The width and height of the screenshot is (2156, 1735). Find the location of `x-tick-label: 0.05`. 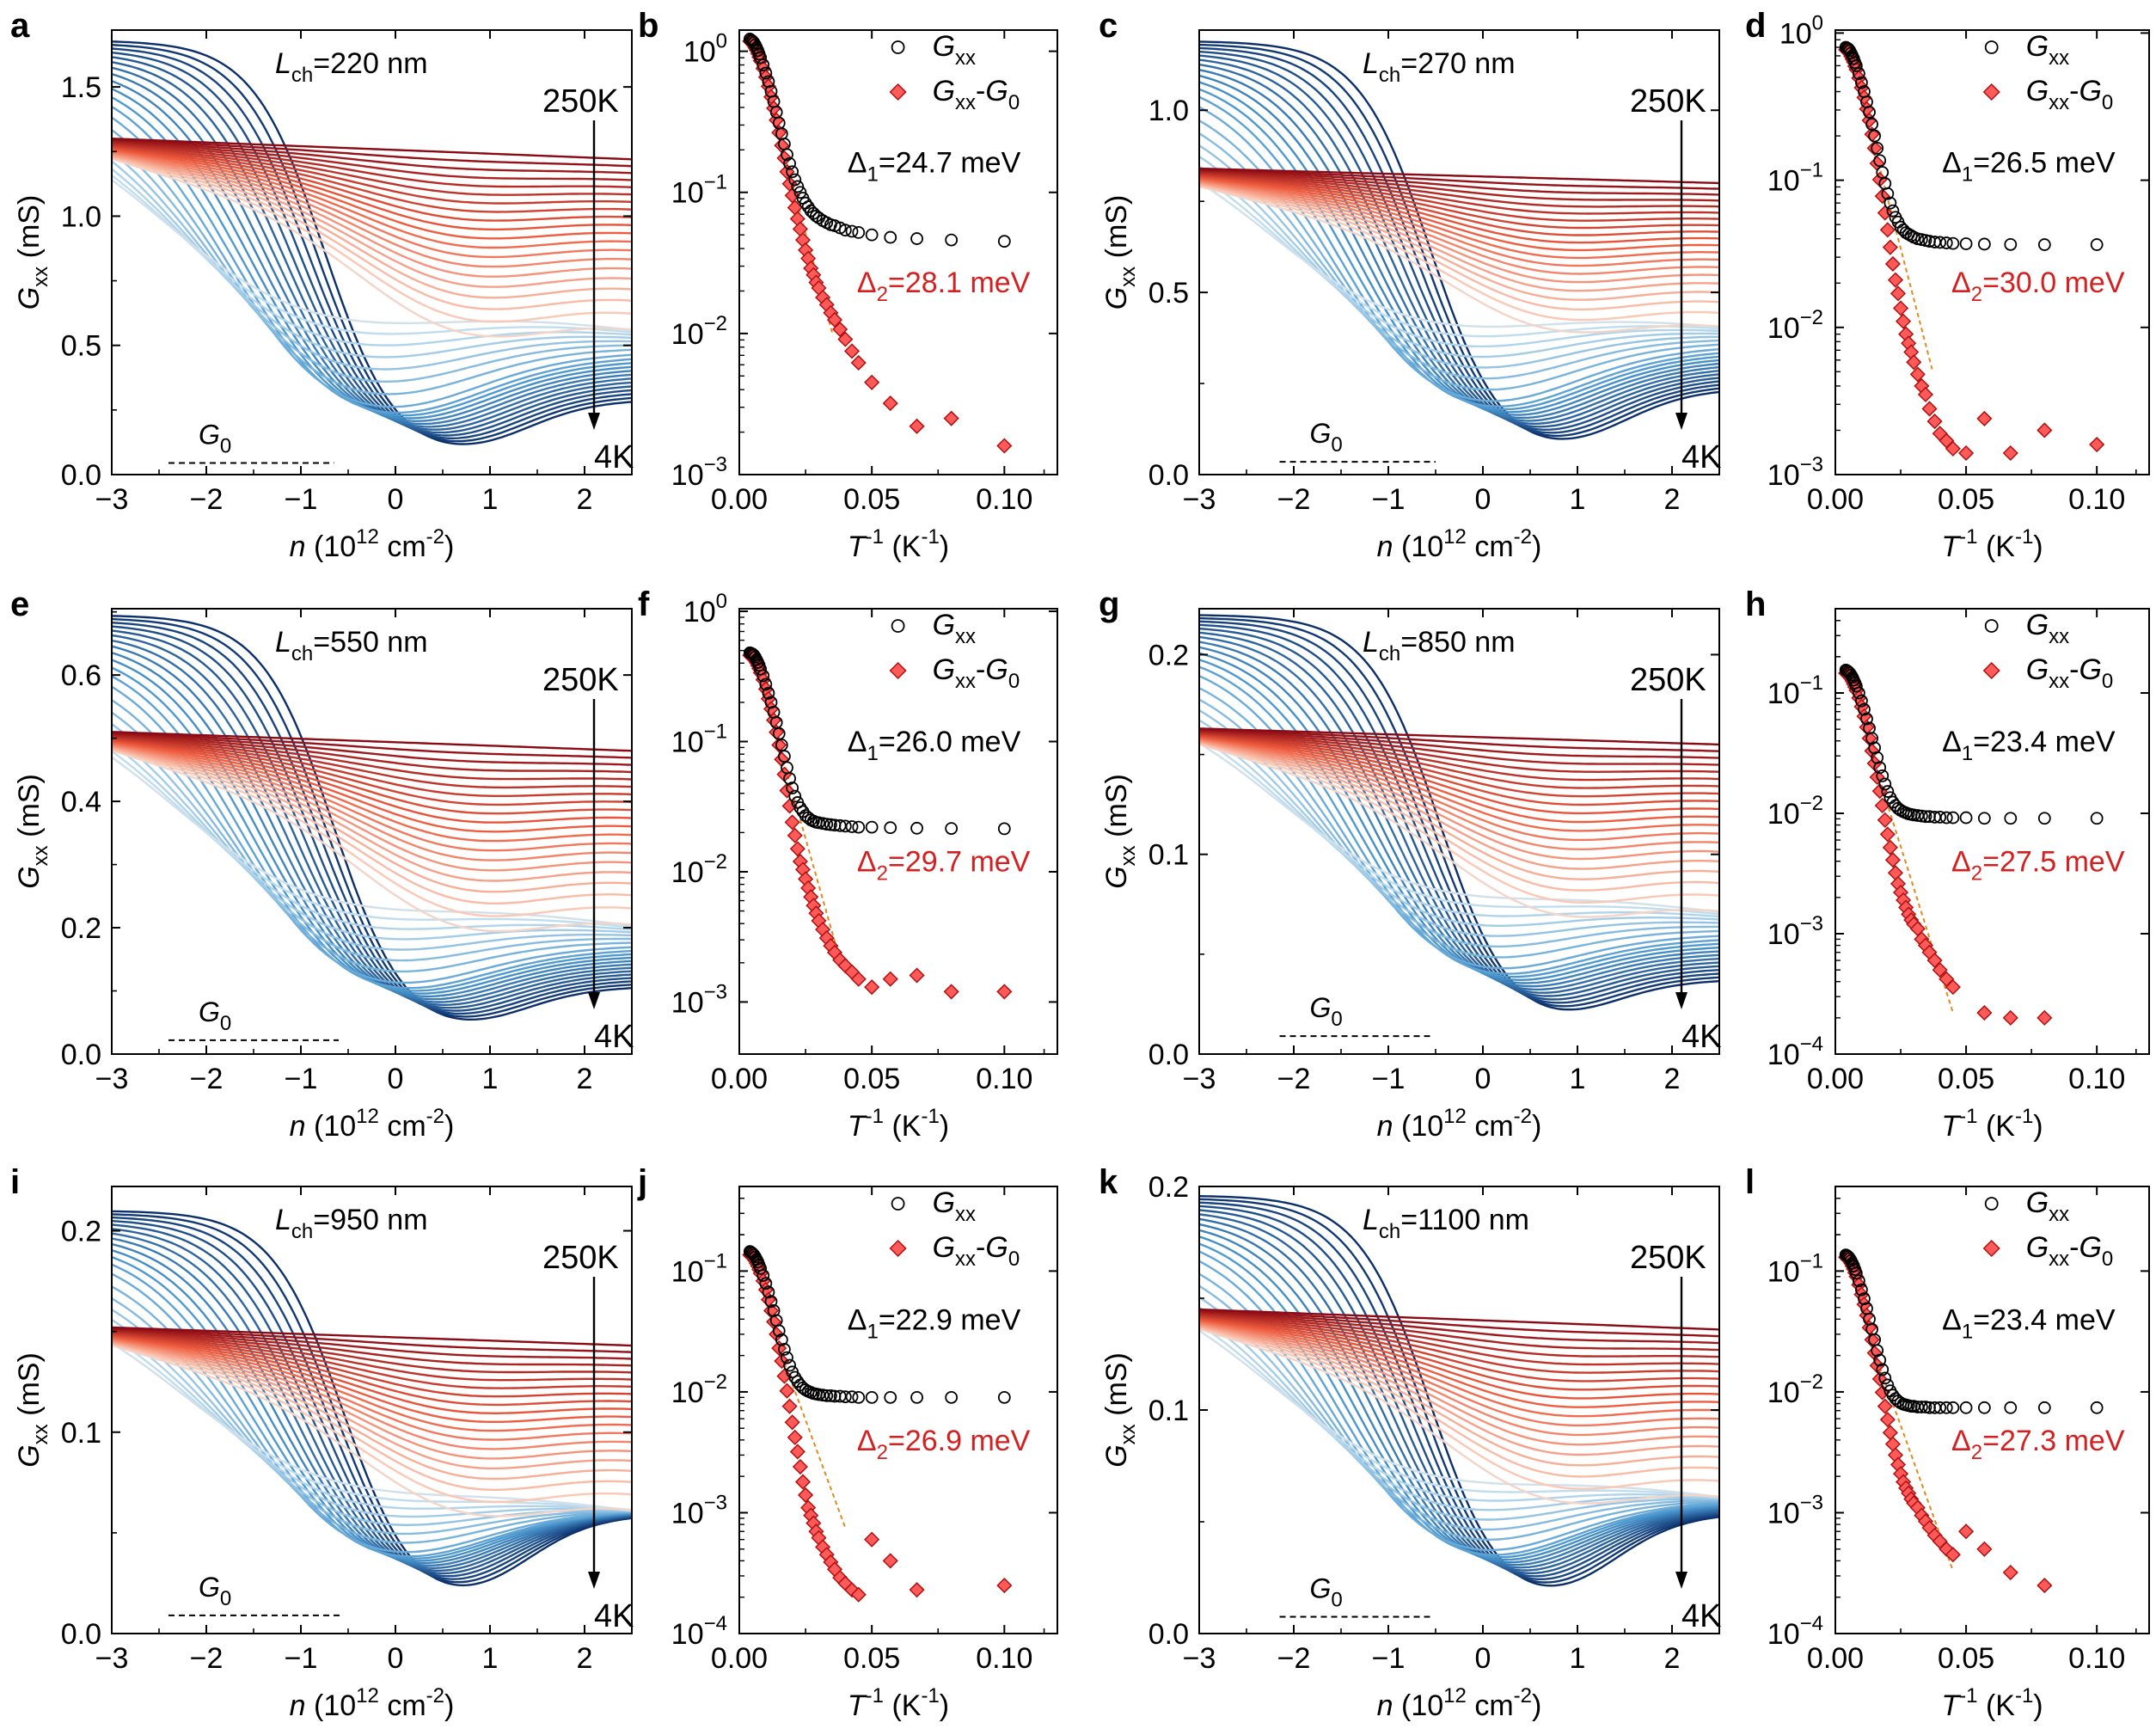

x-tick-label: 0.05 is located at coordinates (1966, 499).